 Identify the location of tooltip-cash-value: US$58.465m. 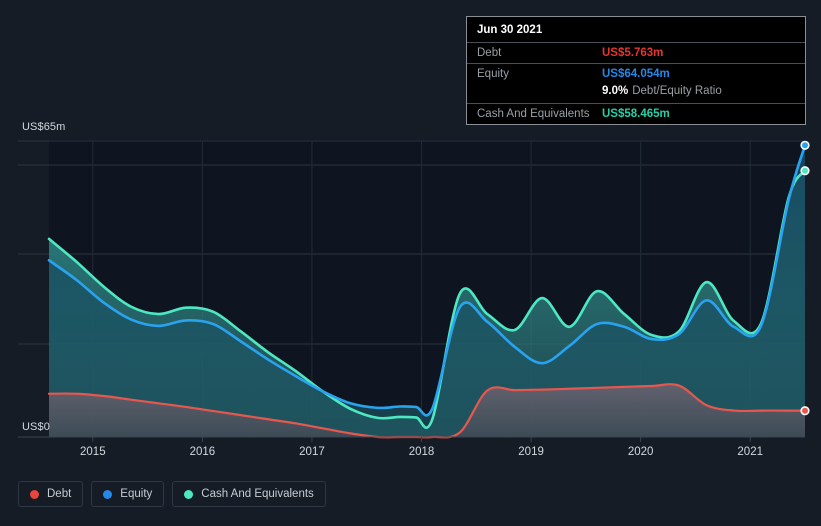
(636, 114).